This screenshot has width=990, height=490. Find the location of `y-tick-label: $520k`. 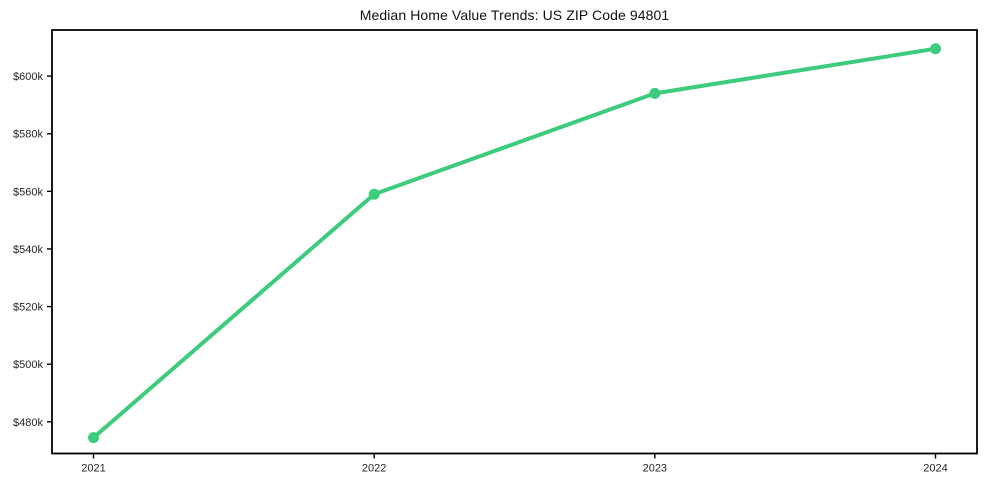

y-tick-label: $520k is located at coordinates (28, 308).